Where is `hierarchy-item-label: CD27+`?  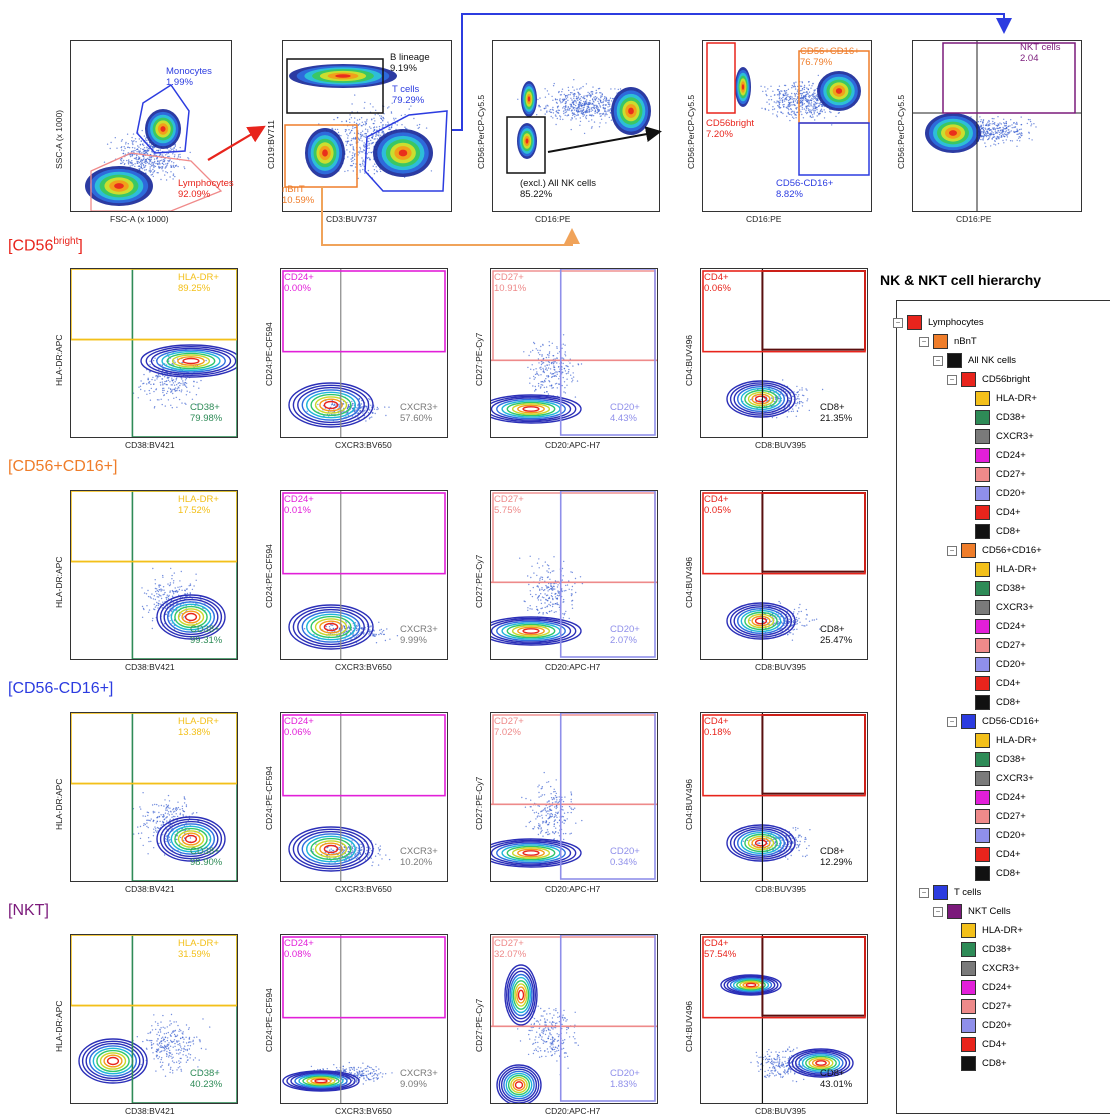 hierarchy-item-label: CD27+ is located at coordinates (1011, 816).